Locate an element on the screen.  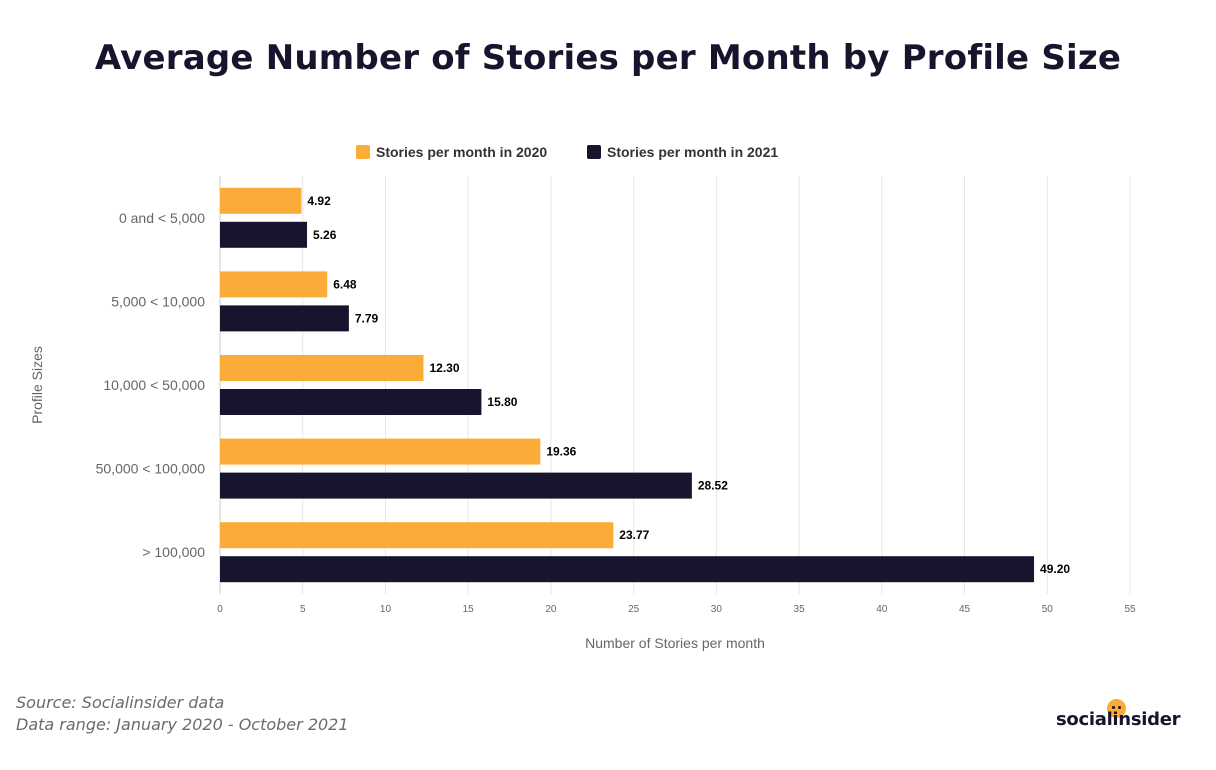
data-label: 12.30 is located at coordinates (445, 368).